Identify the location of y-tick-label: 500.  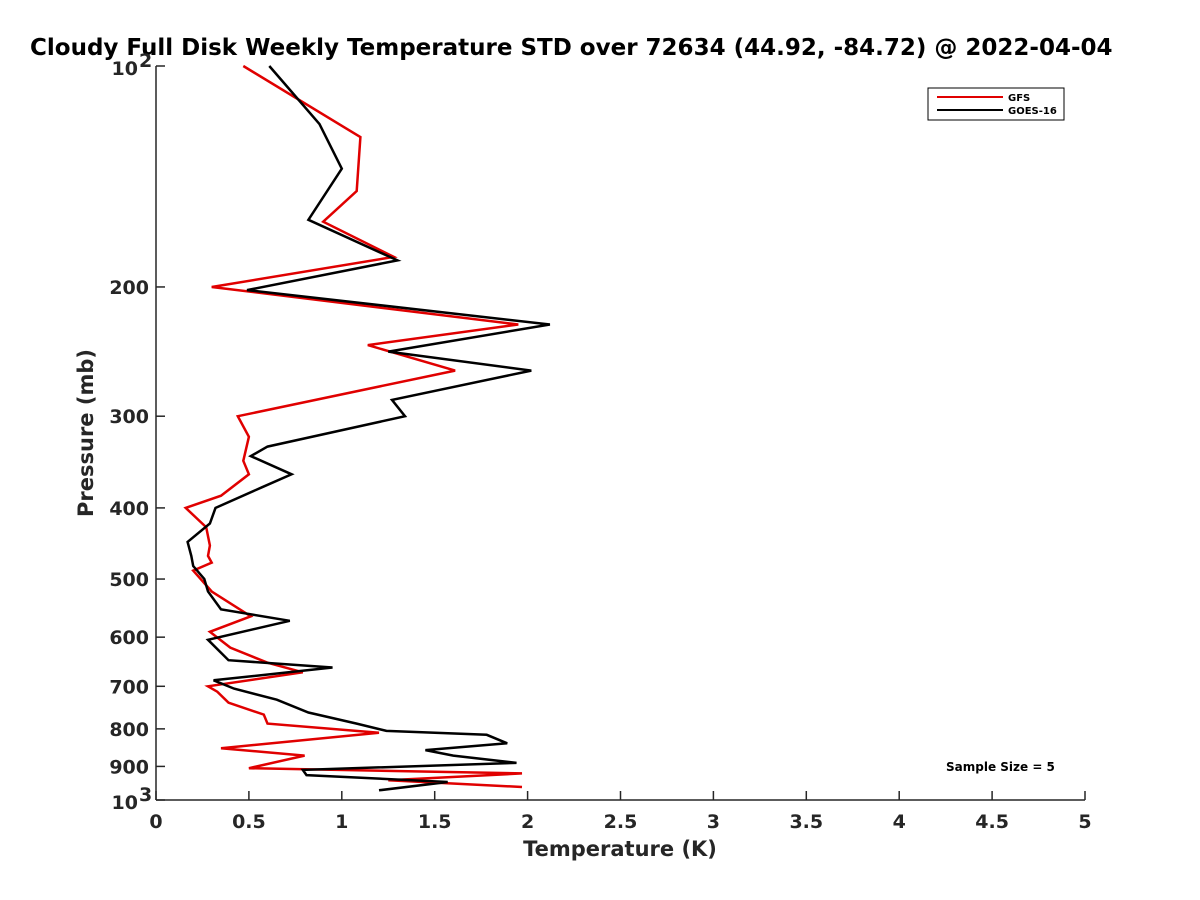
(129, 580).